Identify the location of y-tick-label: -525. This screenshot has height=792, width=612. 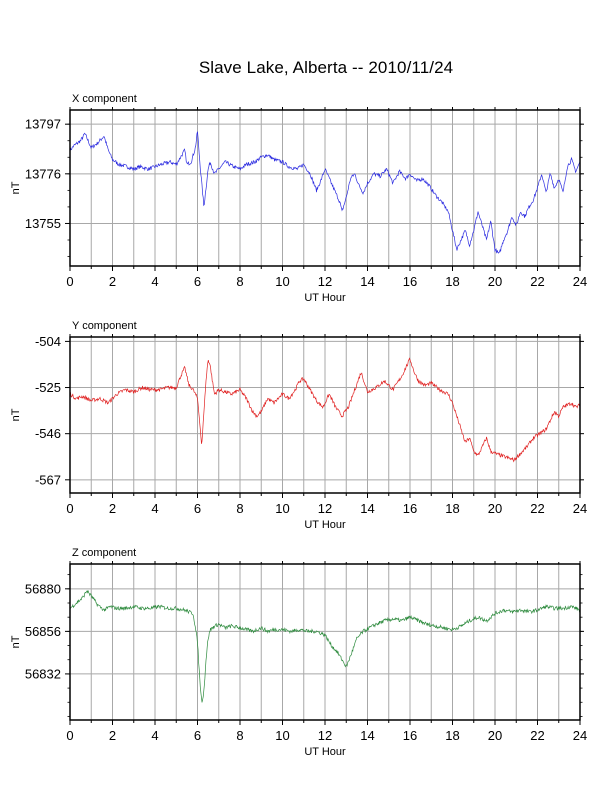
(48, 387).